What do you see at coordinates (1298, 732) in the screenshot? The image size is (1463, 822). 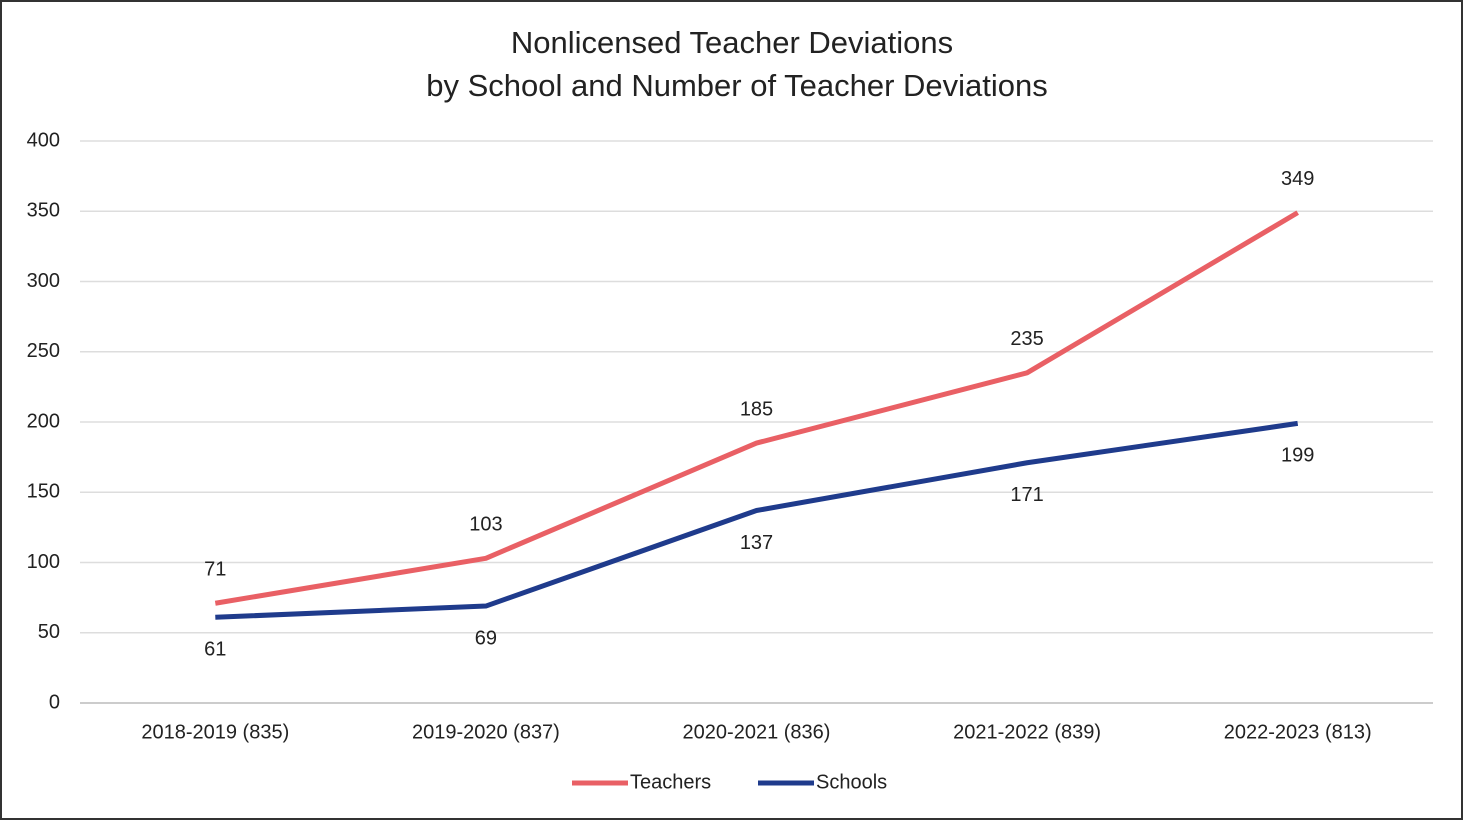 I see `x-tick-label: 2022-2023 (813)` at bounding box center [1298, 732].